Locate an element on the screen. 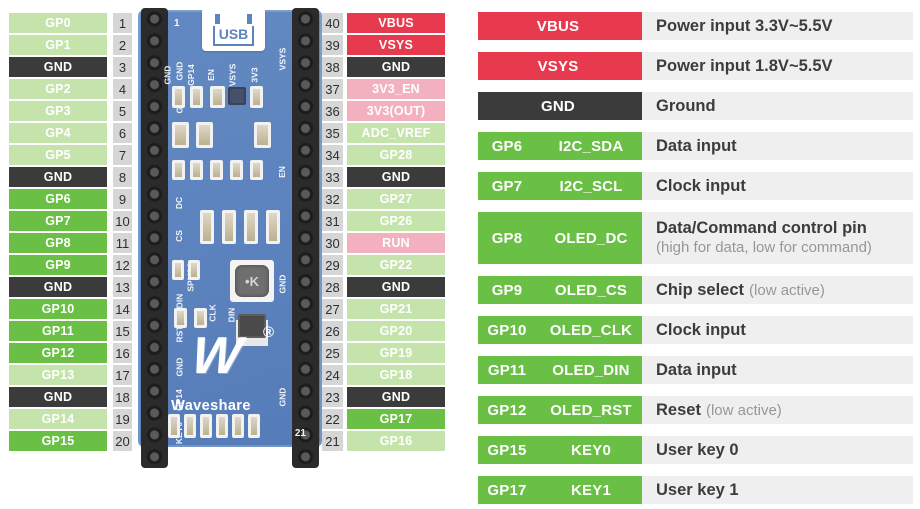 Image resolution: width=920 pixels, height=509 pixels. legend-description: Power input 1.8V~5.5V is located at coordinates (777, 66).